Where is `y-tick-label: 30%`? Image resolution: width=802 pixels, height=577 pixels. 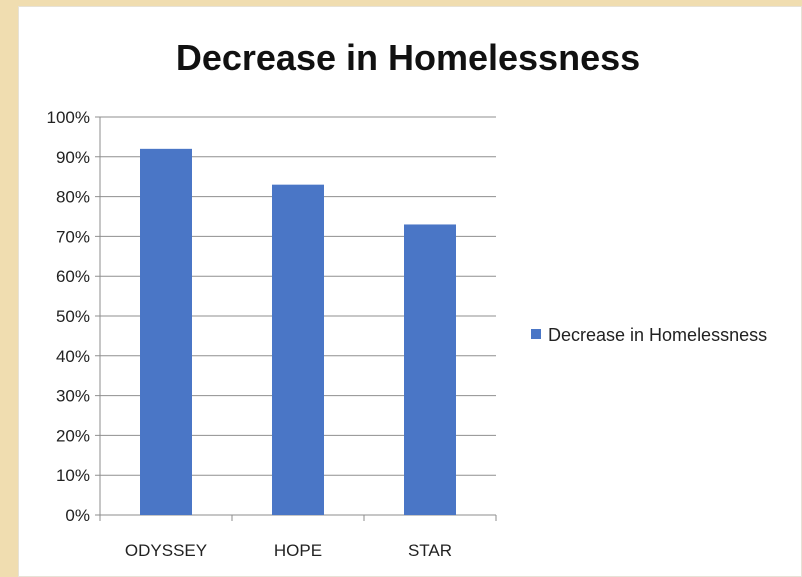 y-tick-label: 30% is located at coordinates (73, 396).